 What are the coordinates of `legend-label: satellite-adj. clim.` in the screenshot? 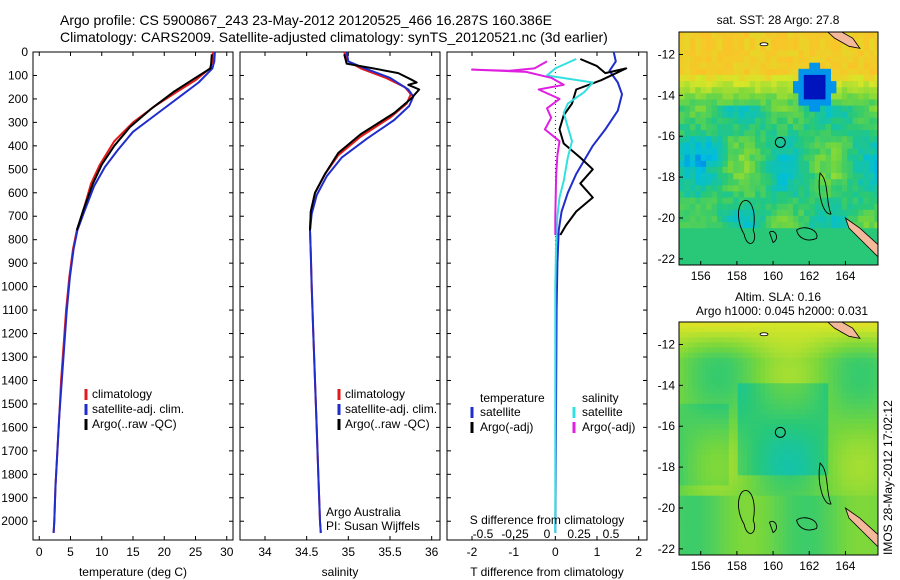 It's located at (138, 409).